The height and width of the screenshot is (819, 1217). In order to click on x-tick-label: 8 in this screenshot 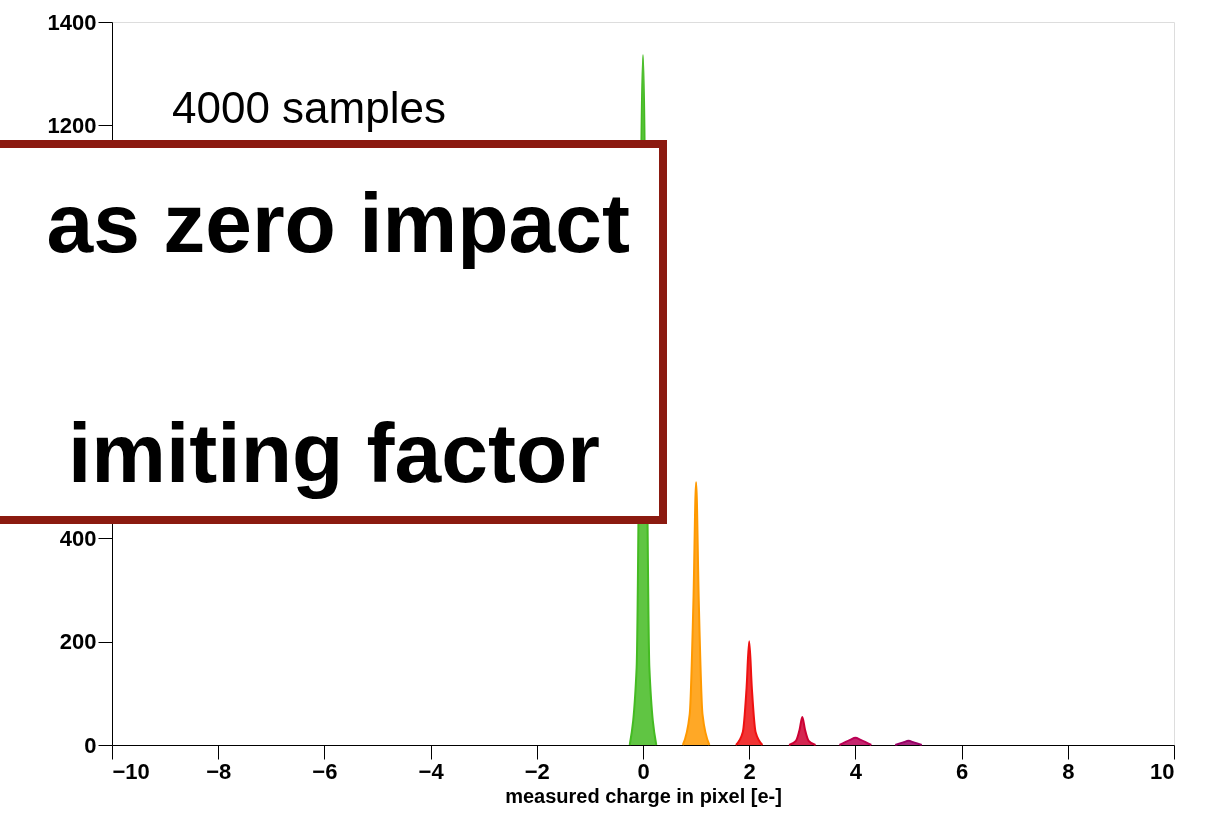, I will do `click(1068, 771)`.